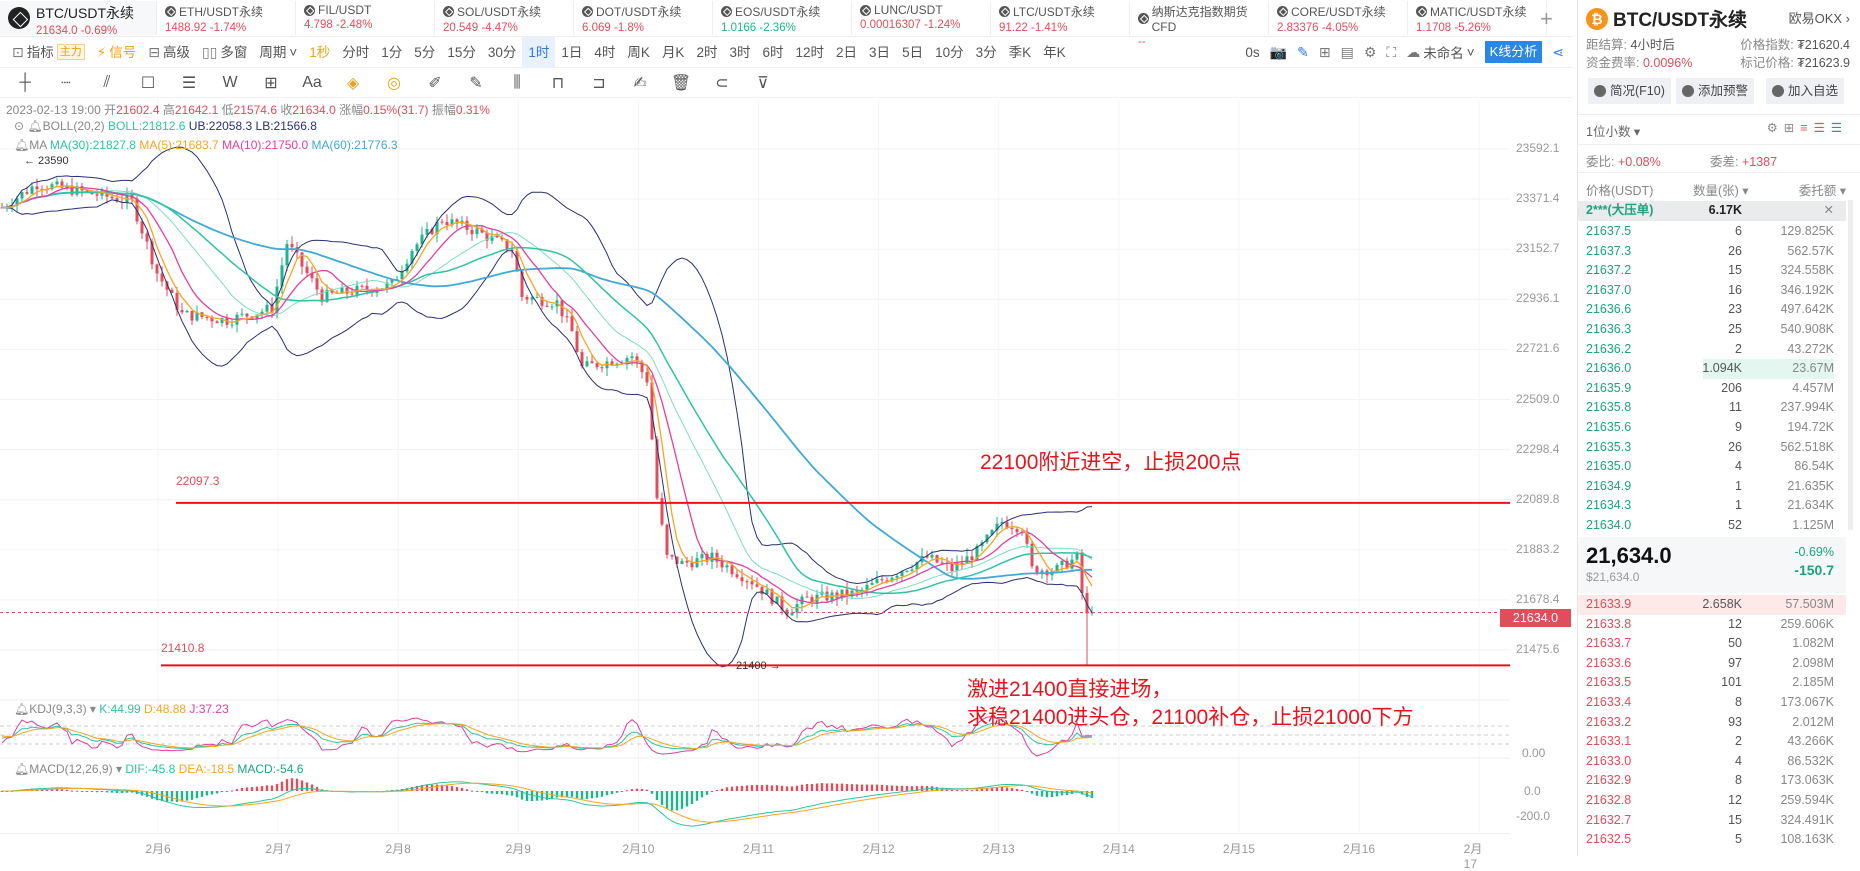 This screenshot has width=1860, height=871. Describe the element at coordinates (502, 52) in the screenshot. I see `interval-5: 30分` at that location.